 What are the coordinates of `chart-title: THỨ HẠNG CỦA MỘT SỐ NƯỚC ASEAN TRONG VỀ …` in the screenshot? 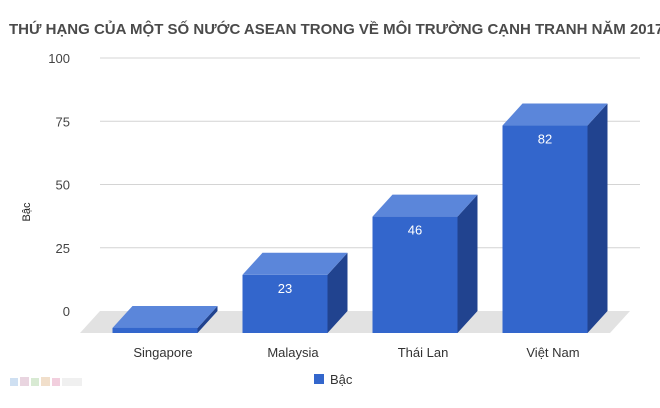 It's located at (334, 29).